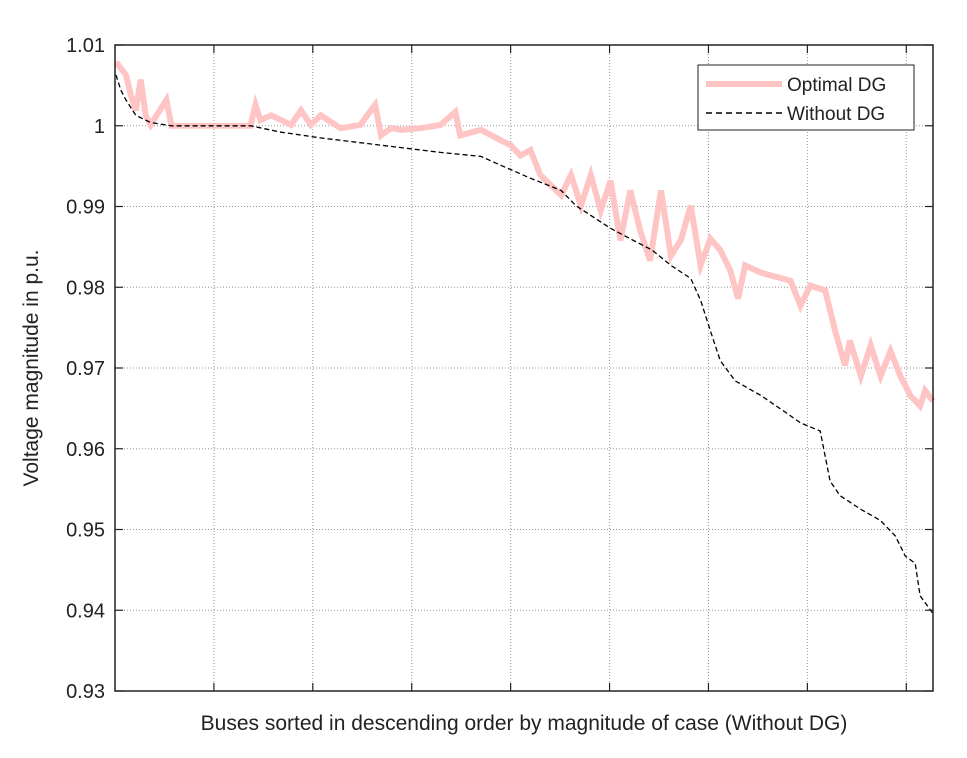 The width and height of the screenshot is (967, 758). What do you see at coordinates (836, 85) in the screenshot?
I see `legend-label-optimal-dg: Optimal DG` at bounding box center [836, 85].